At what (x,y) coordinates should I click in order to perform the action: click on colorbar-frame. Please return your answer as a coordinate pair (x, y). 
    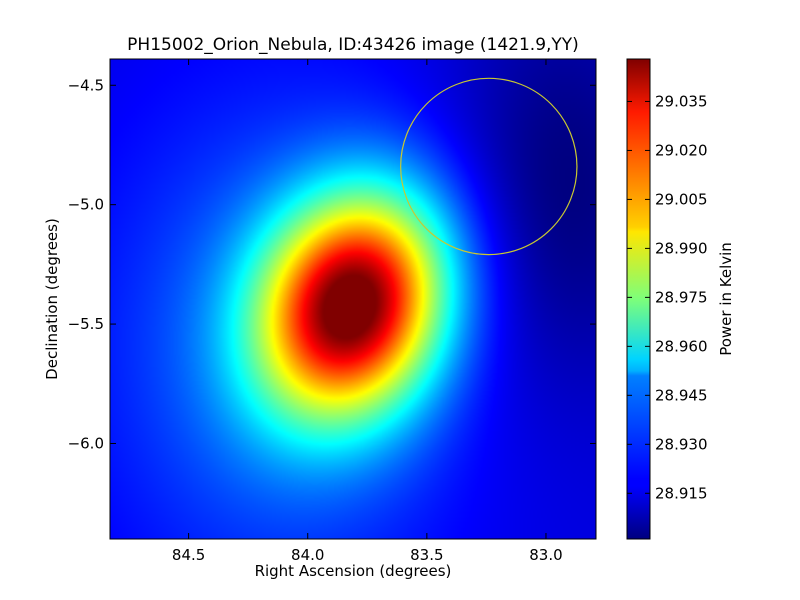
    Looking at the image, I should click on (638, 299).